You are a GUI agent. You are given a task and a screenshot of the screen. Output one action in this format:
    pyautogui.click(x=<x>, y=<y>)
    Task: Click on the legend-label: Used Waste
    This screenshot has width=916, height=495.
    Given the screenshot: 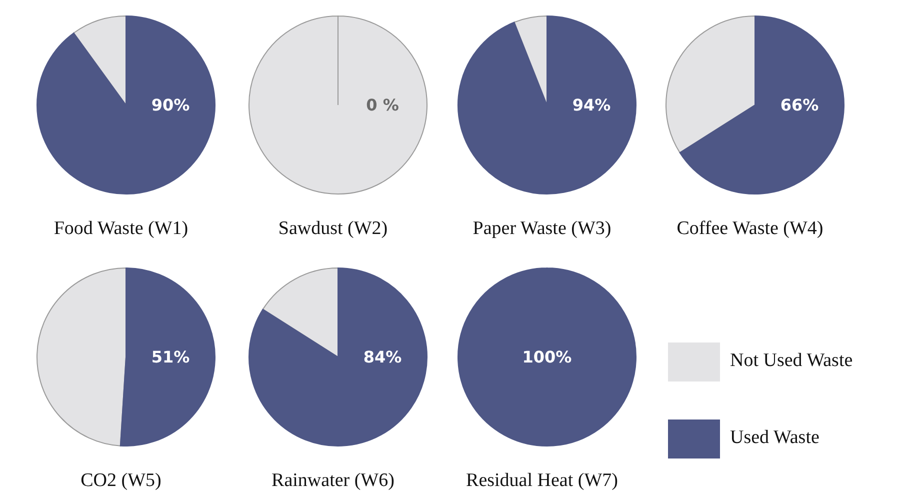 What is the action you would take?
    pyautogui.click(x=775, y=437)
    